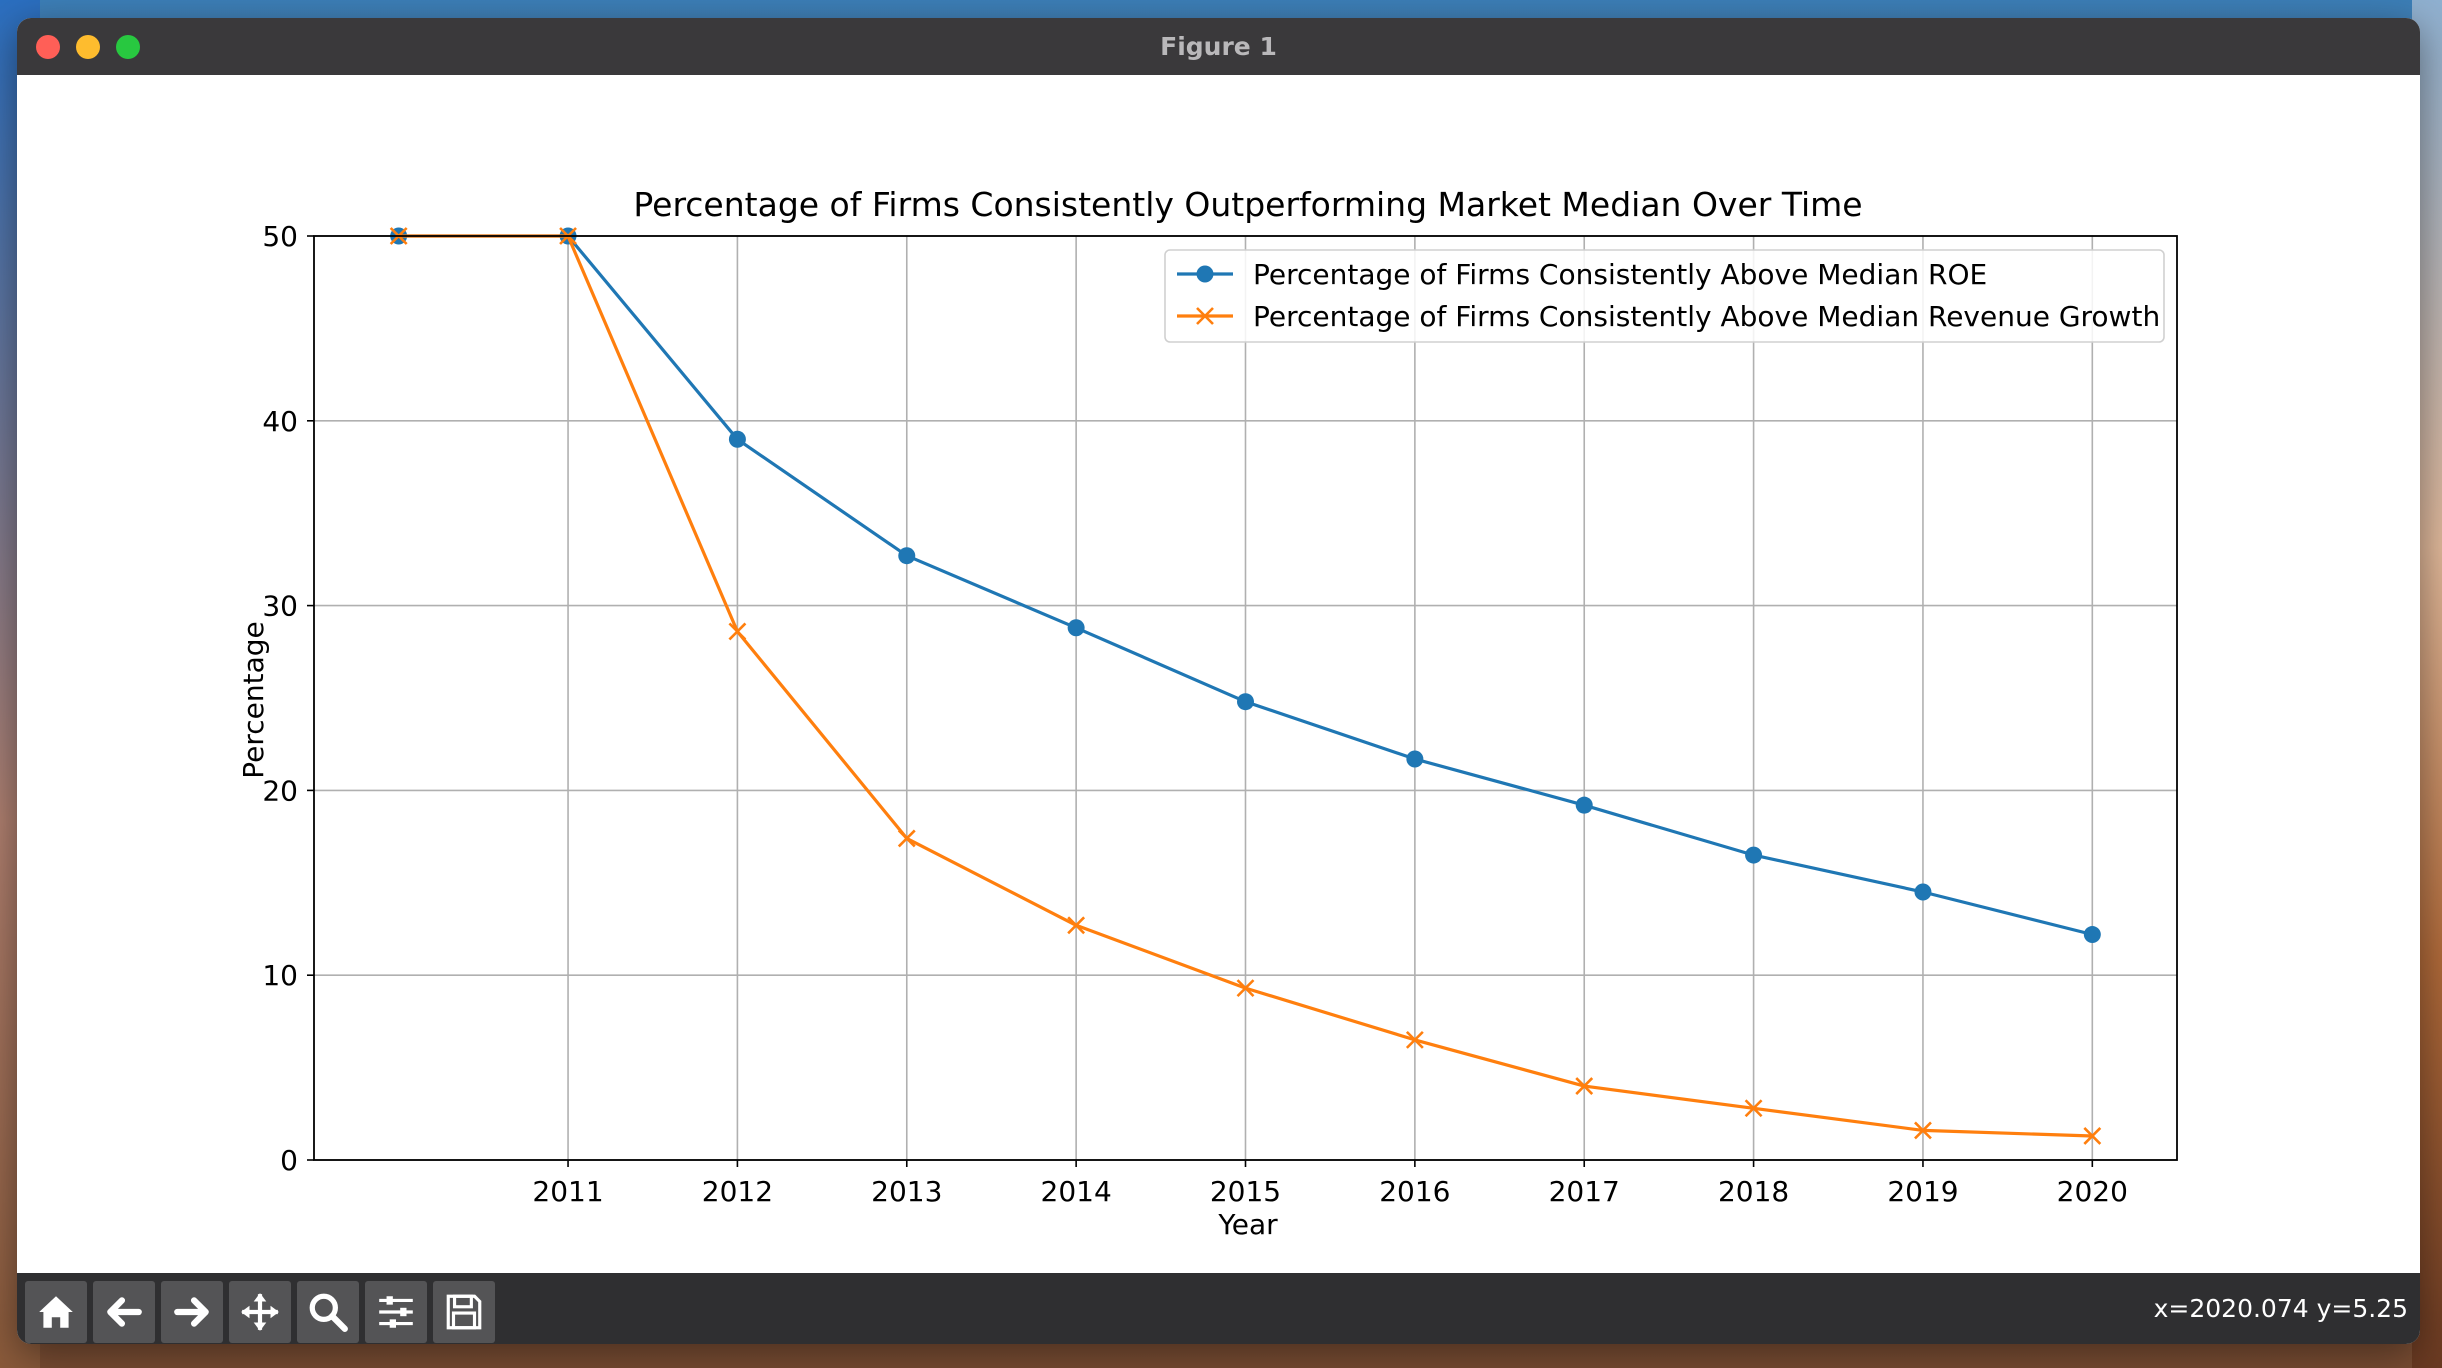 Image resolution: width=2442 pixels, height=1368 pixels. I want to click on magnifier-icon, so click(328, 1312).